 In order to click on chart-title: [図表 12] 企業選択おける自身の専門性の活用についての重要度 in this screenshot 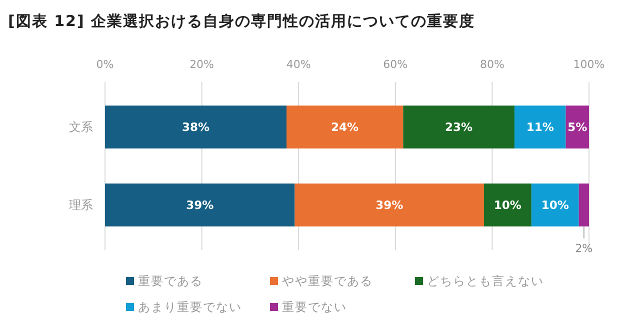, I will do `click(242, 21)`.